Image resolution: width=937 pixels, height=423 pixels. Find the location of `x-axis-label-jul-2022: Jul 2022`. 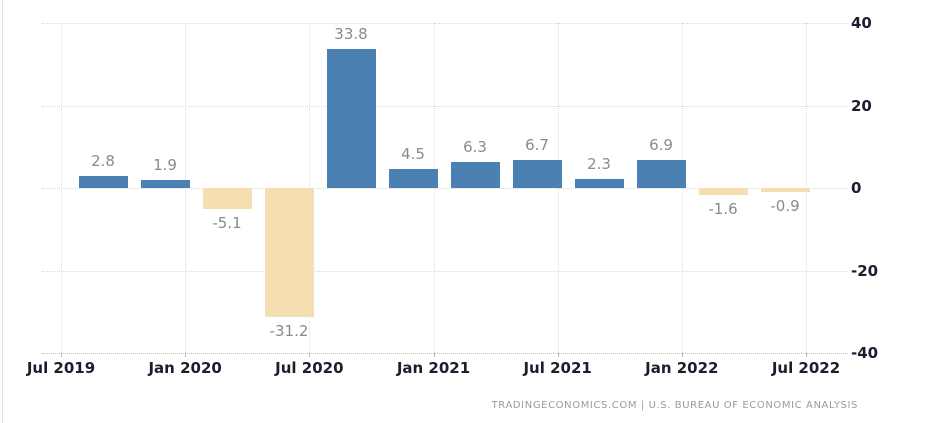

x-axis-label-jul-2022: Jul 2022 is located at coordinates (806, 368).